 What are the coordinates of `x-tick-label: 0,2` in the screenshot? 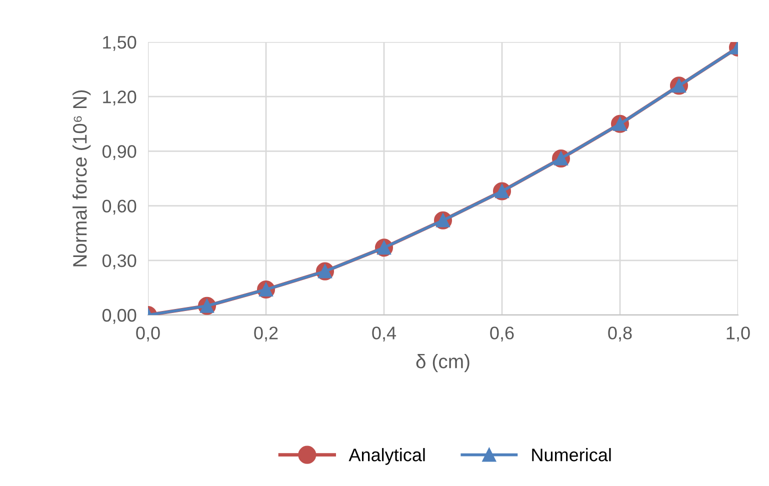 It's located at (266, 334).